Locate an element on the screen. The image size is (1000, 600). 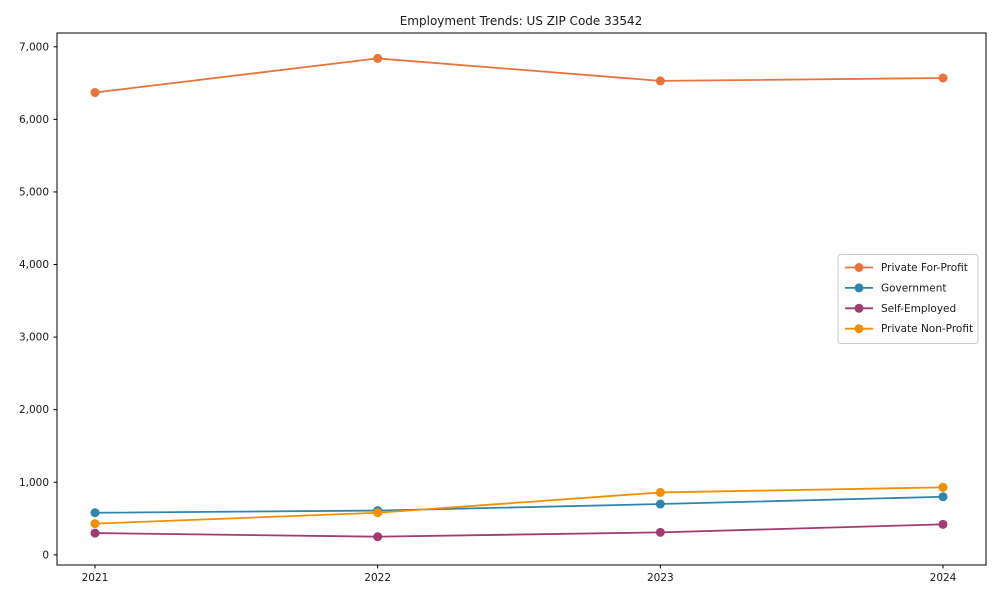
chart-title: Employment Trends: US ZIP Code 33542 is located at coordinates (521, 21).